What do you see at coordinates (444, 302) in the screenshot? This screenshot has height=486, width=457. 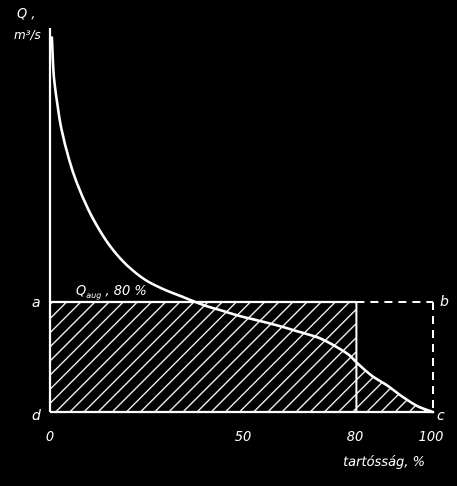 I see `corner-label-b: b` at bounding box center [444, 302].